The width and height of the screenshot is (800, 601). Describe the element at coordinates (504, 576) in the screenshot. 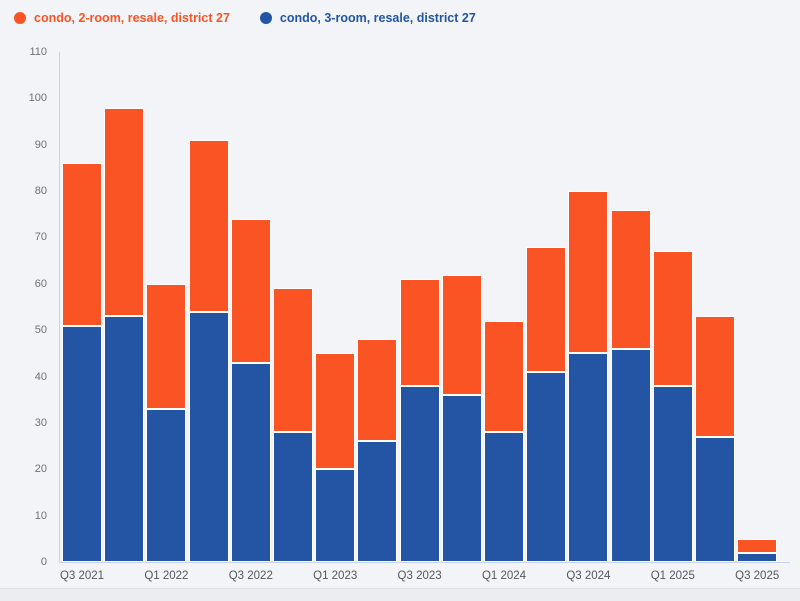

I see `x-tick-label: Q1 2024` at that location.